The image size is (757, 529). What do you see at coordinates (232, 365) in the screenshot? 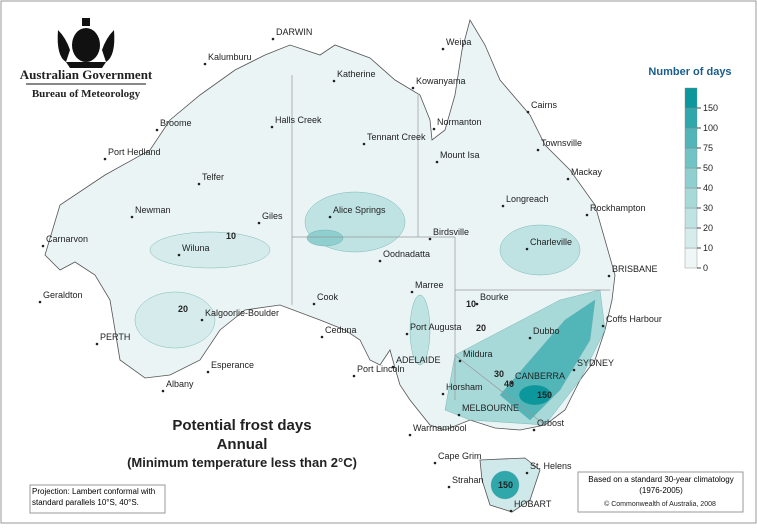
I see `place-label: Esperance` at bounding box center [232, 365].